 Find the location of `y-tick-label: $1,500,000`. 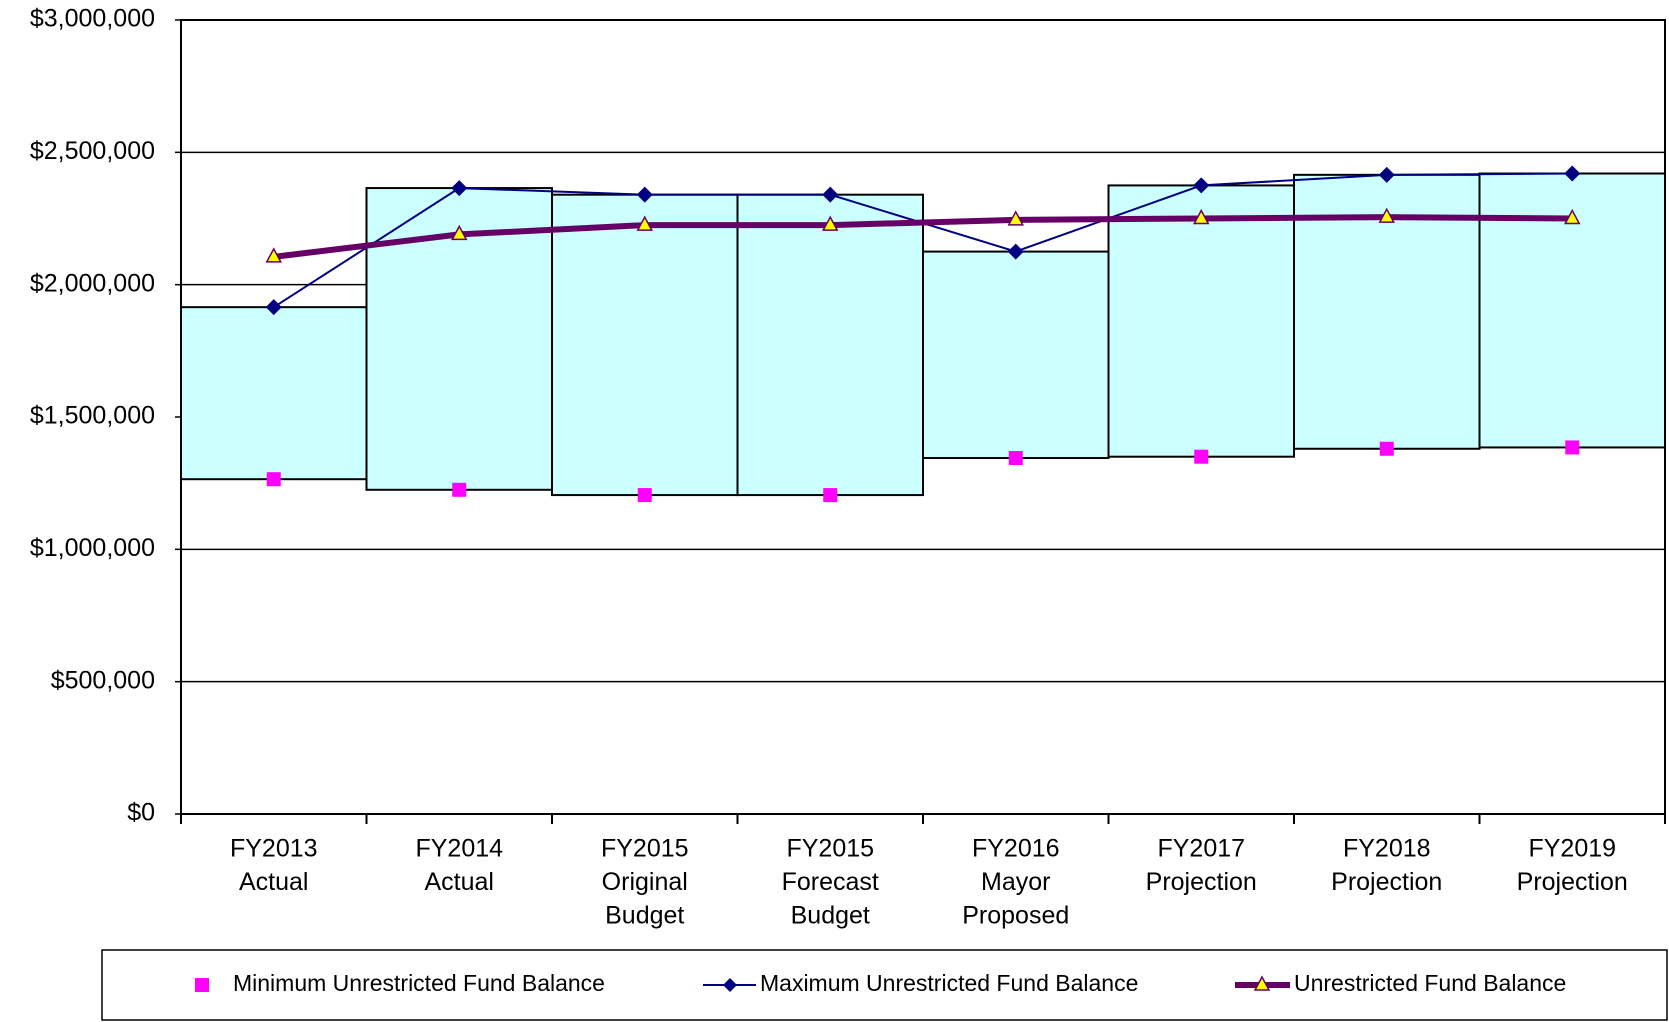

y-tick-label: $1,500,000 is located at coordinates (92, 416).